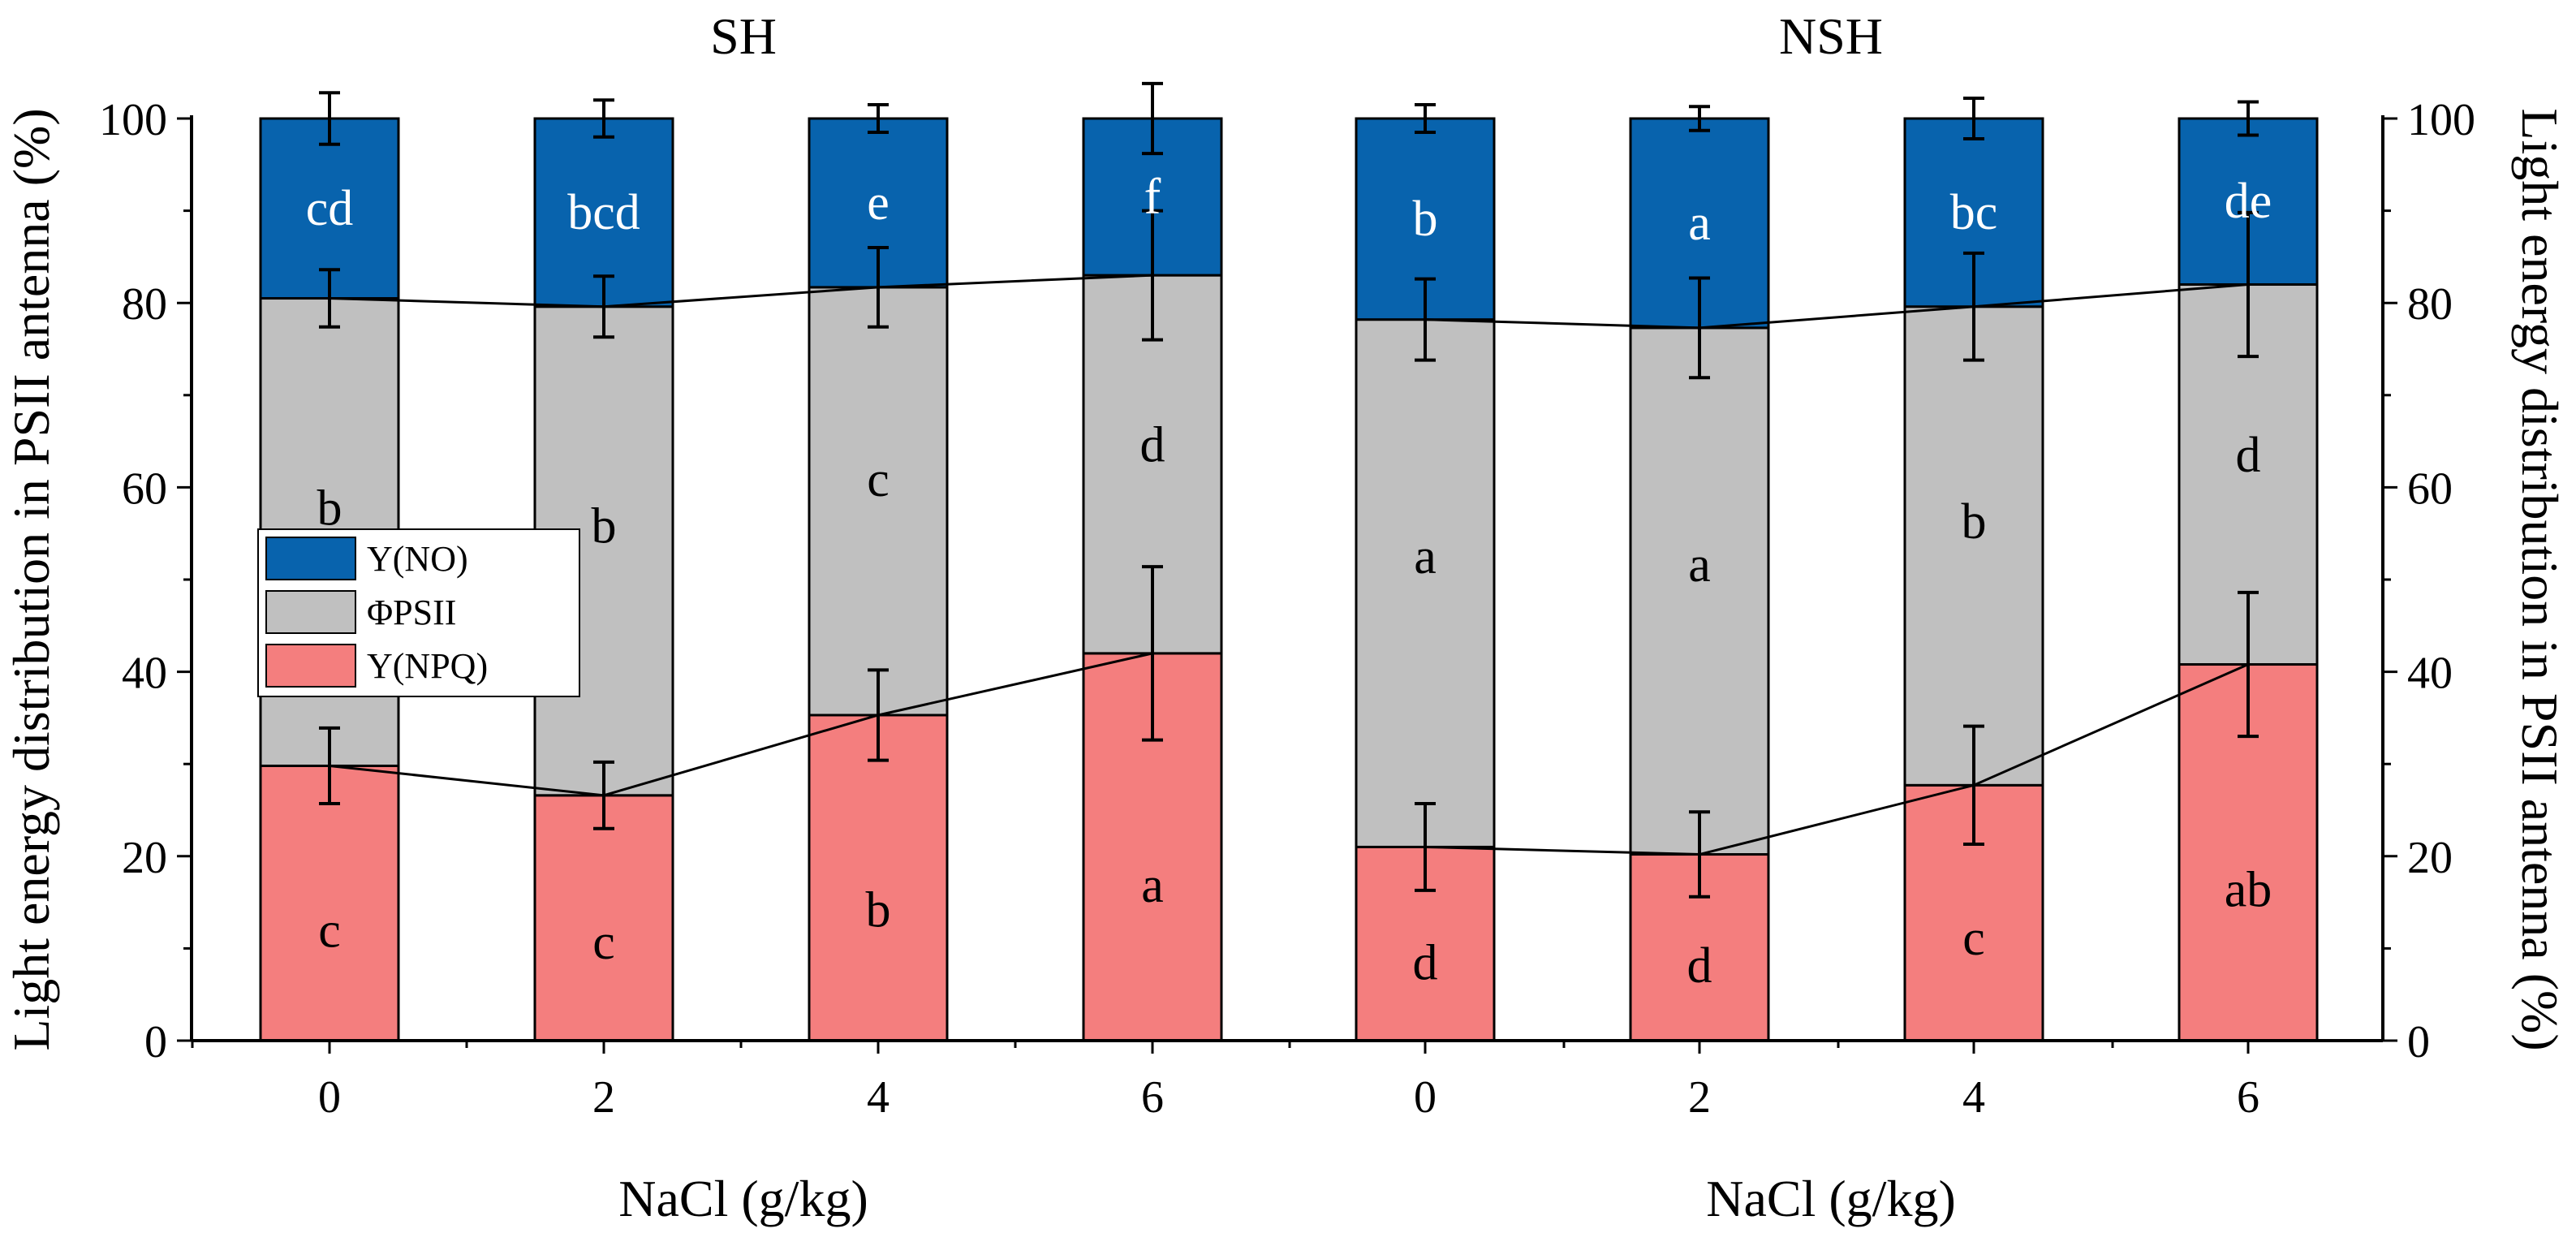 The height and width of the screenshot is (1246, 2576). Describe the element at coordinates (330, 209) in the screenshot. I see `letter-y-no-sh-0: cd` at that location.